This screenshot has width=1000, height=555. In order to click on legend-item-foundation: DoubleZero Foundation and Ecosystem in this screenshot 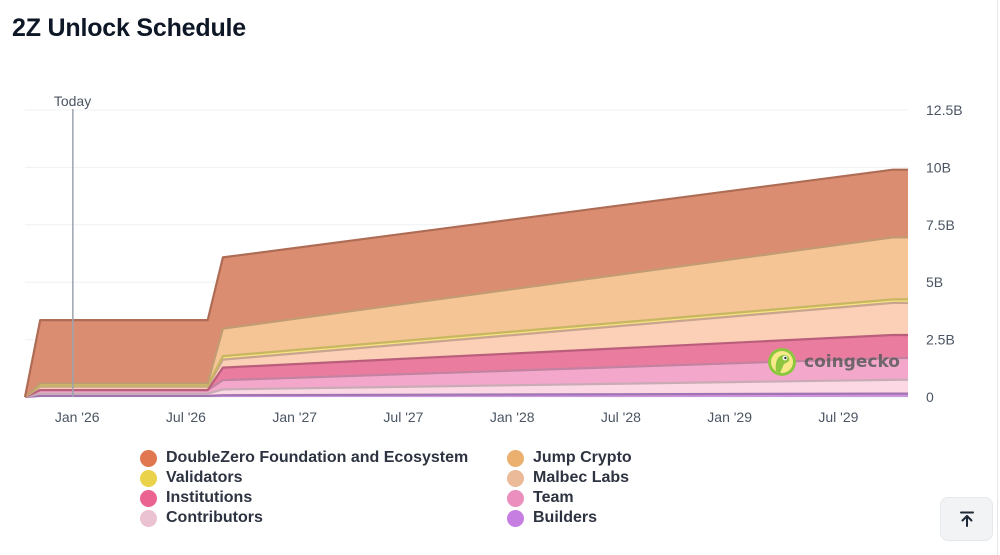, I will do `click(323, 458)`.